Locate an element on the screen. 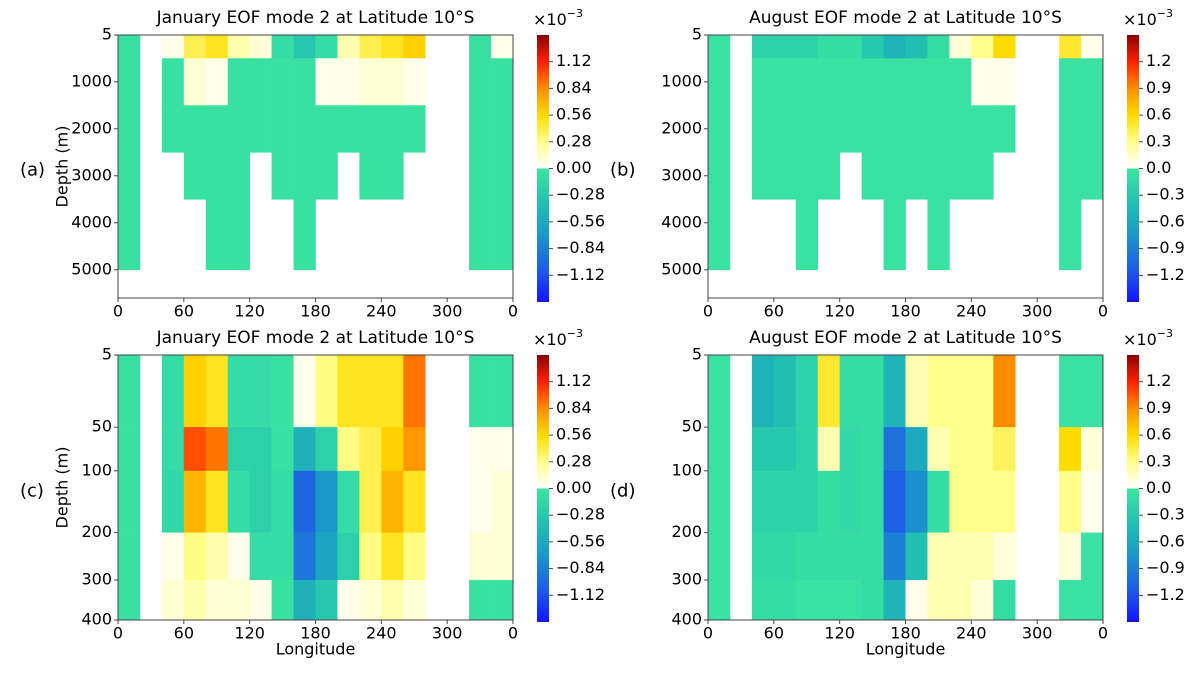 The width and height of the screenshot is (1200, 676). y-tick-label: 5 is located at coordinates (697, 354).